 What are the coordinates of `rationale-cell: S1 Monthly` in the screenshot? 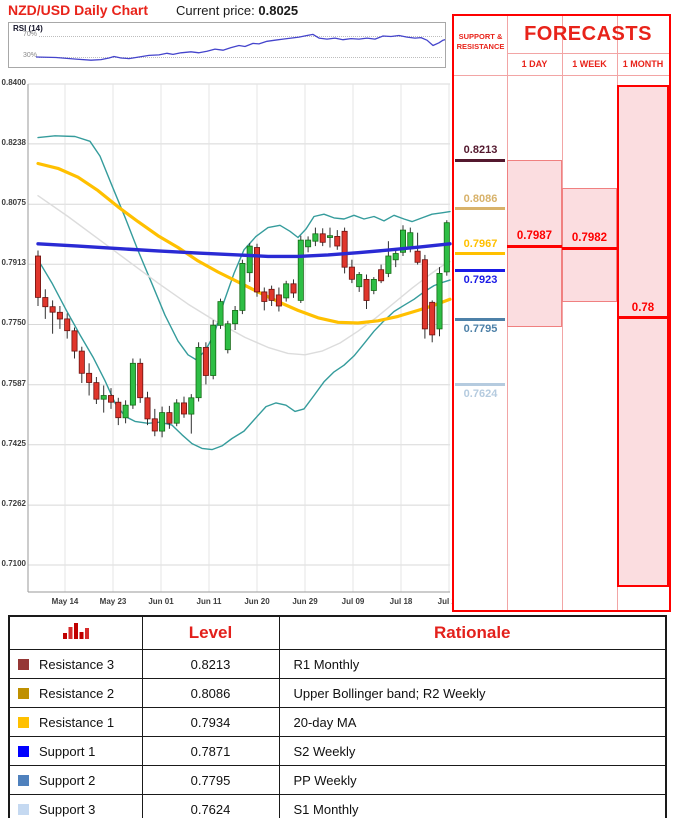 It's located at (472, 806).